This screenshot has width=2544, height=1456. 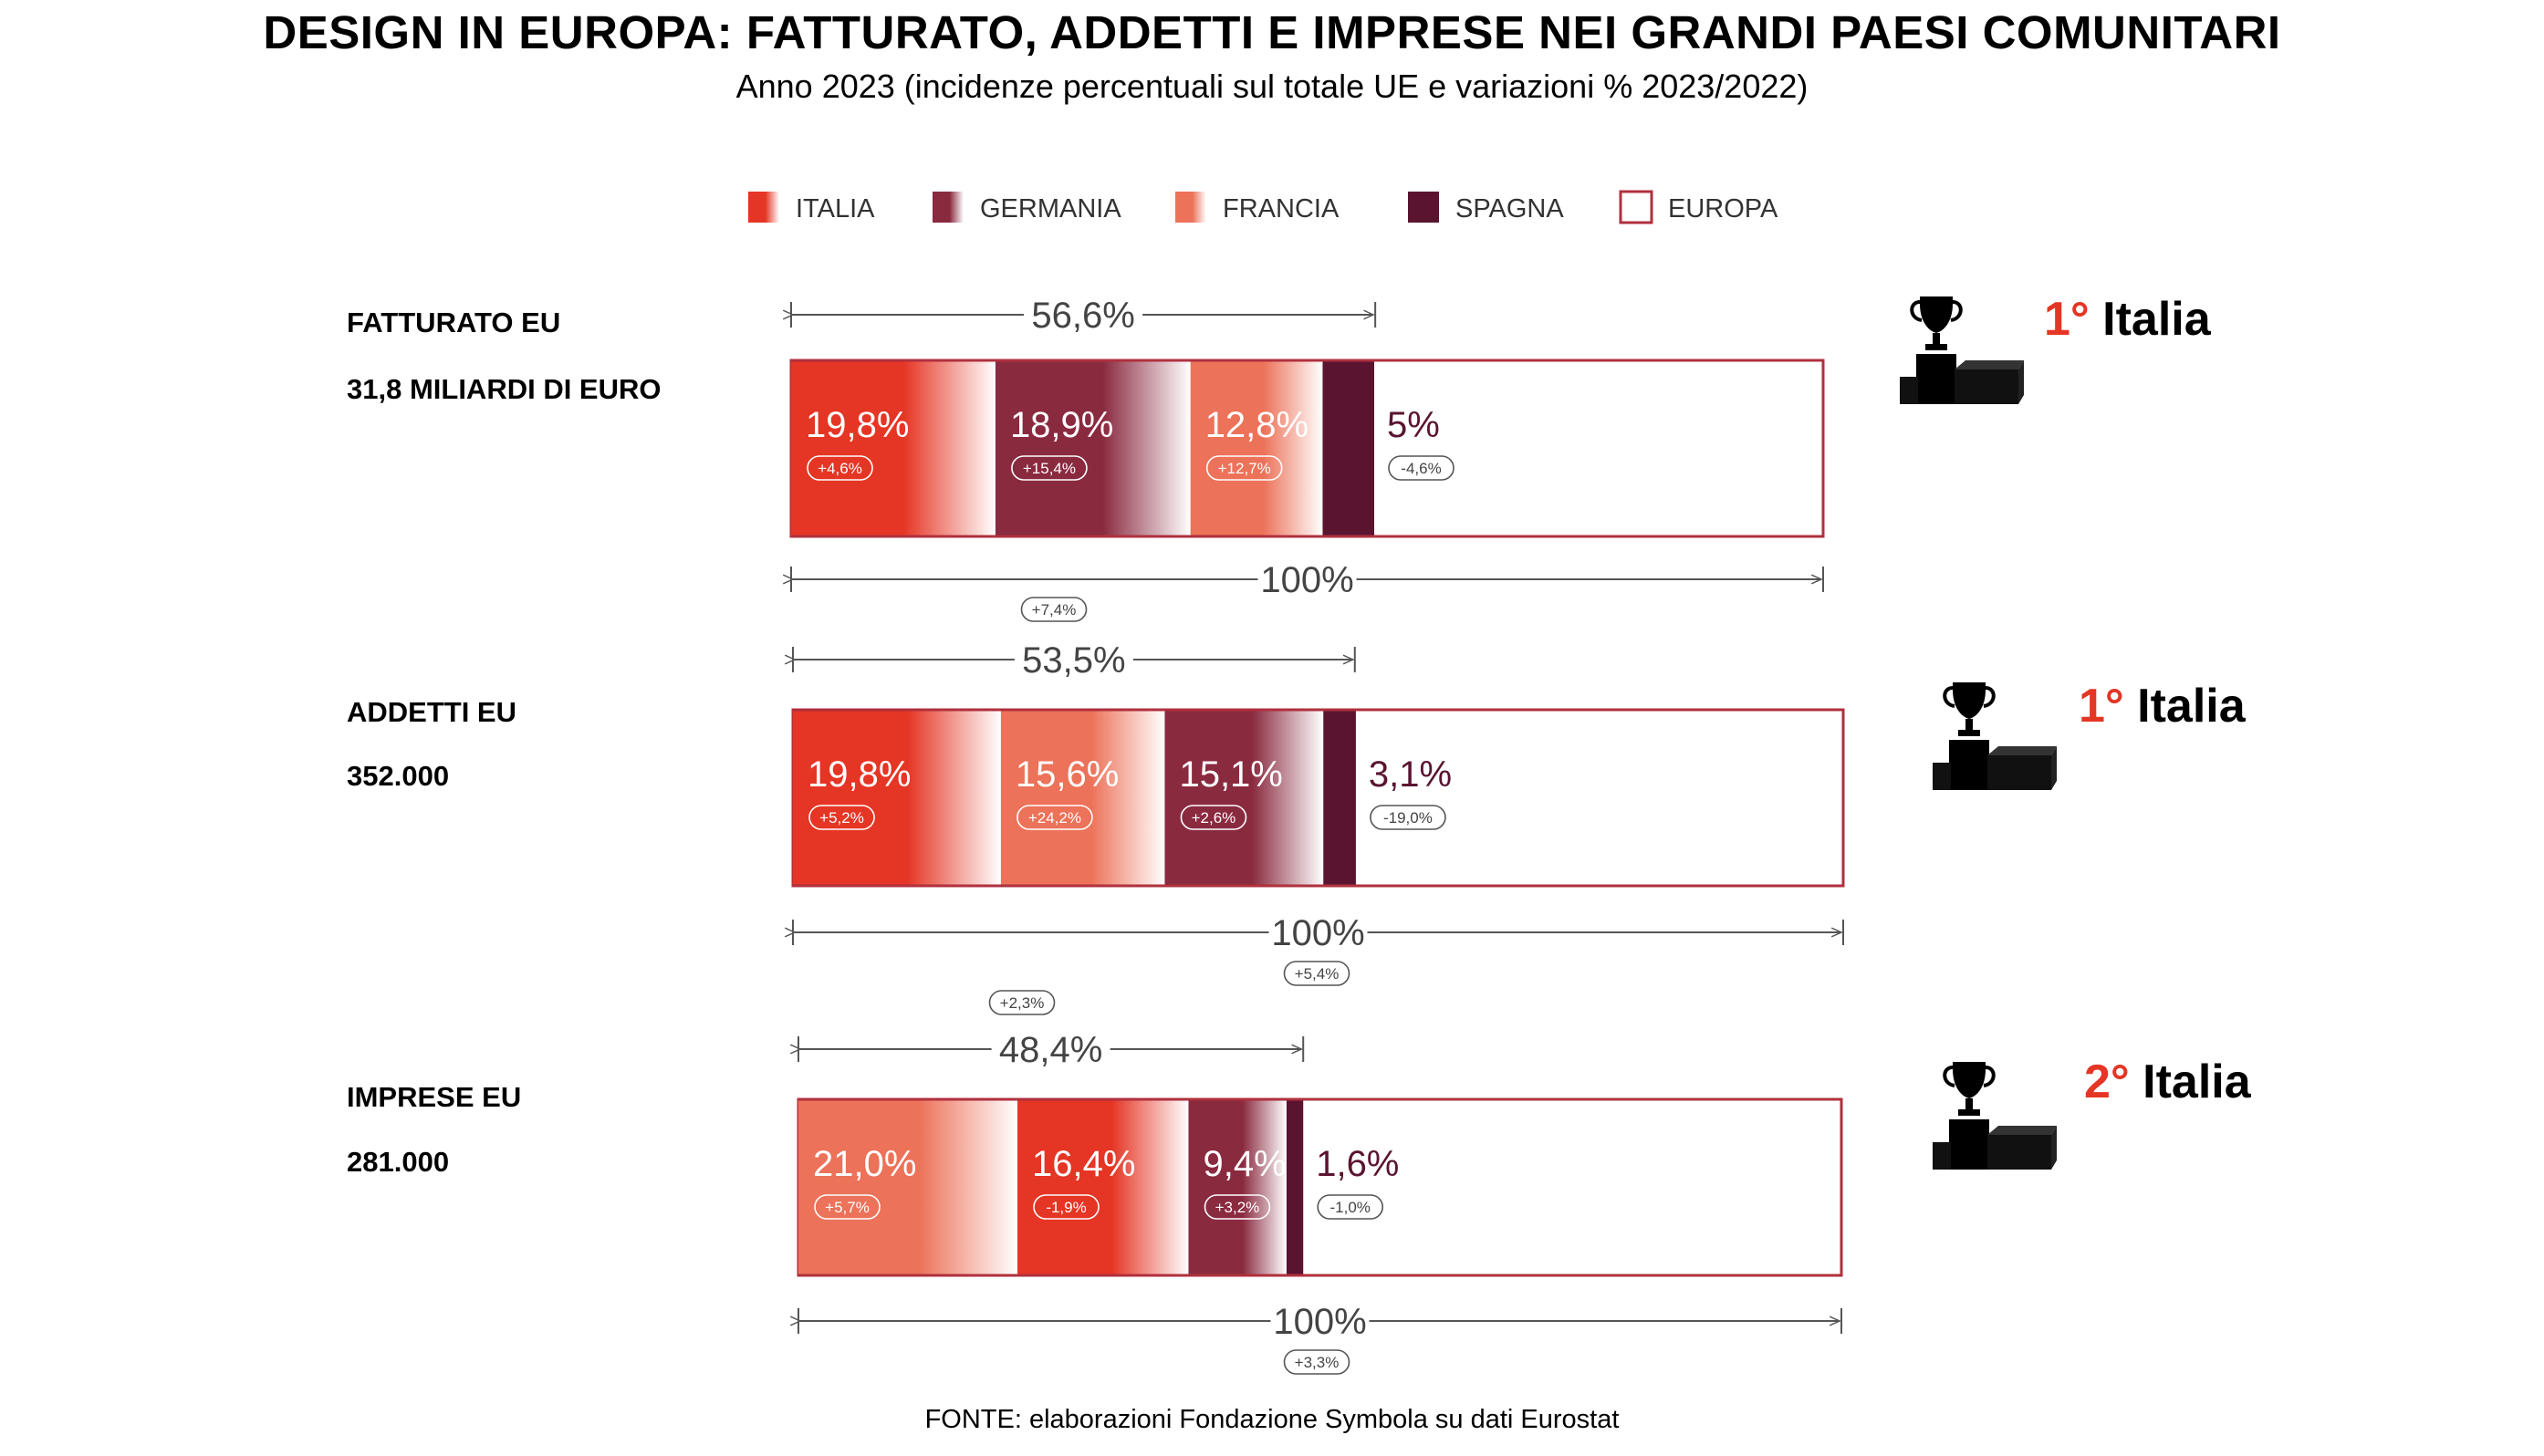 What do you see at coordinates (398, 1162) in the screenshot?
I see `row-sublabel-imprese: 281.000` at bounding box center [398, 1162].